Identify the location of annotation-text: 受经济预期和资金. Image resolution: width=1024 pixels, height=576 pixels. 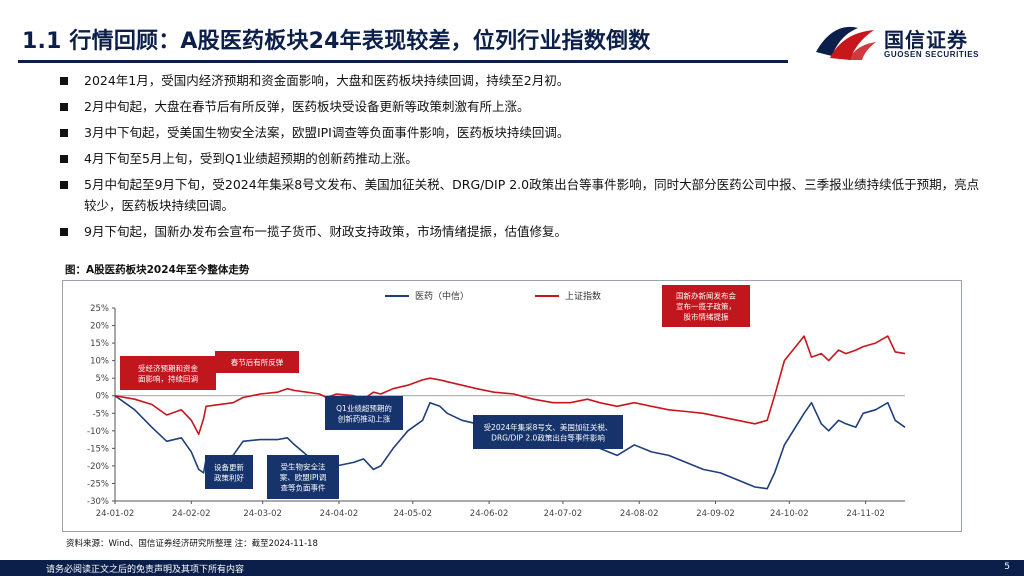
(168, 368).